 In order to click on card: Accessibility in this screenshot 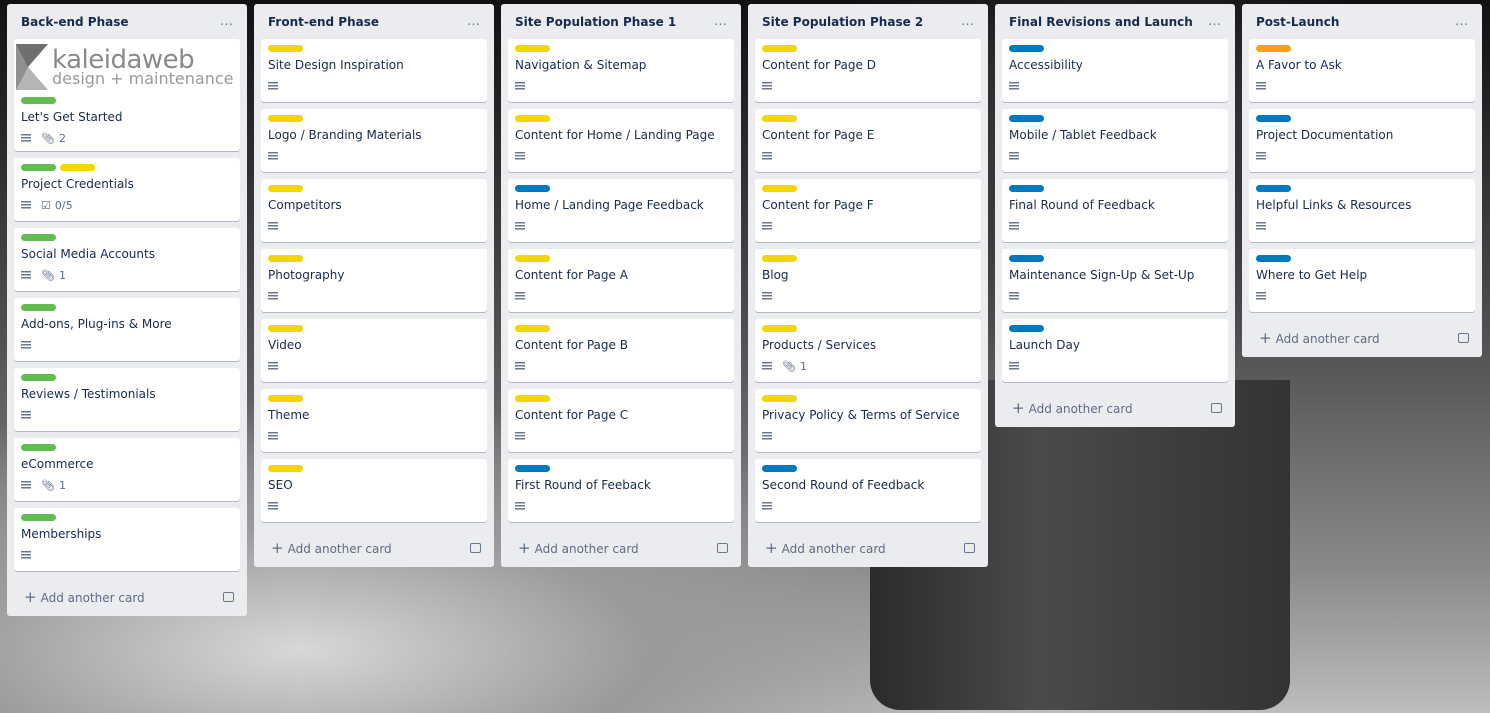, I will do `click(1115, 70)`.